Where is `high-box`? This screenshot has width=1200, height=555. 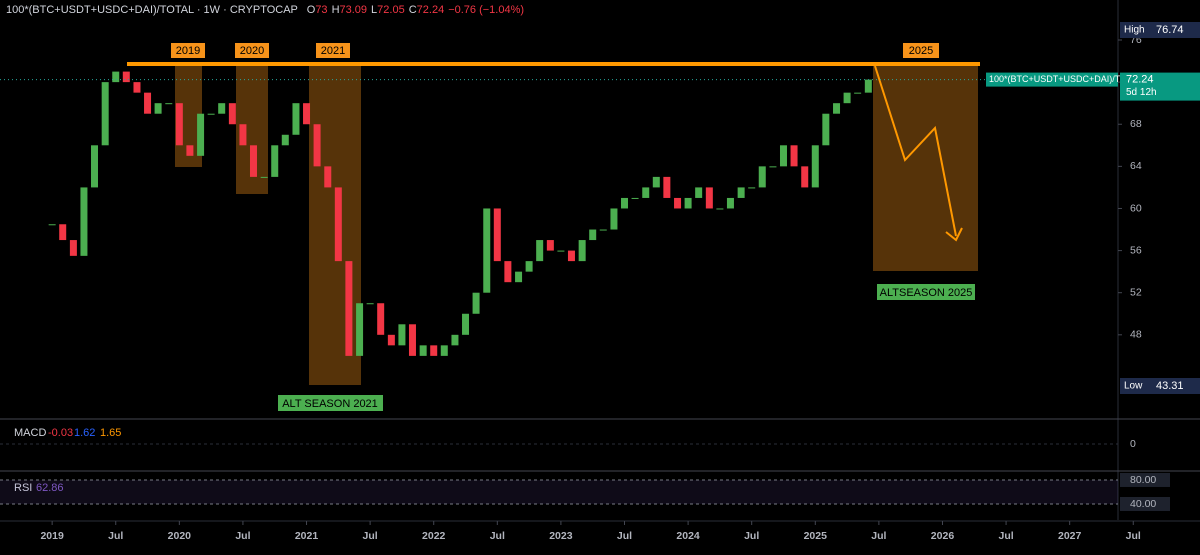 high-box is located at coordinates (1160, 30).